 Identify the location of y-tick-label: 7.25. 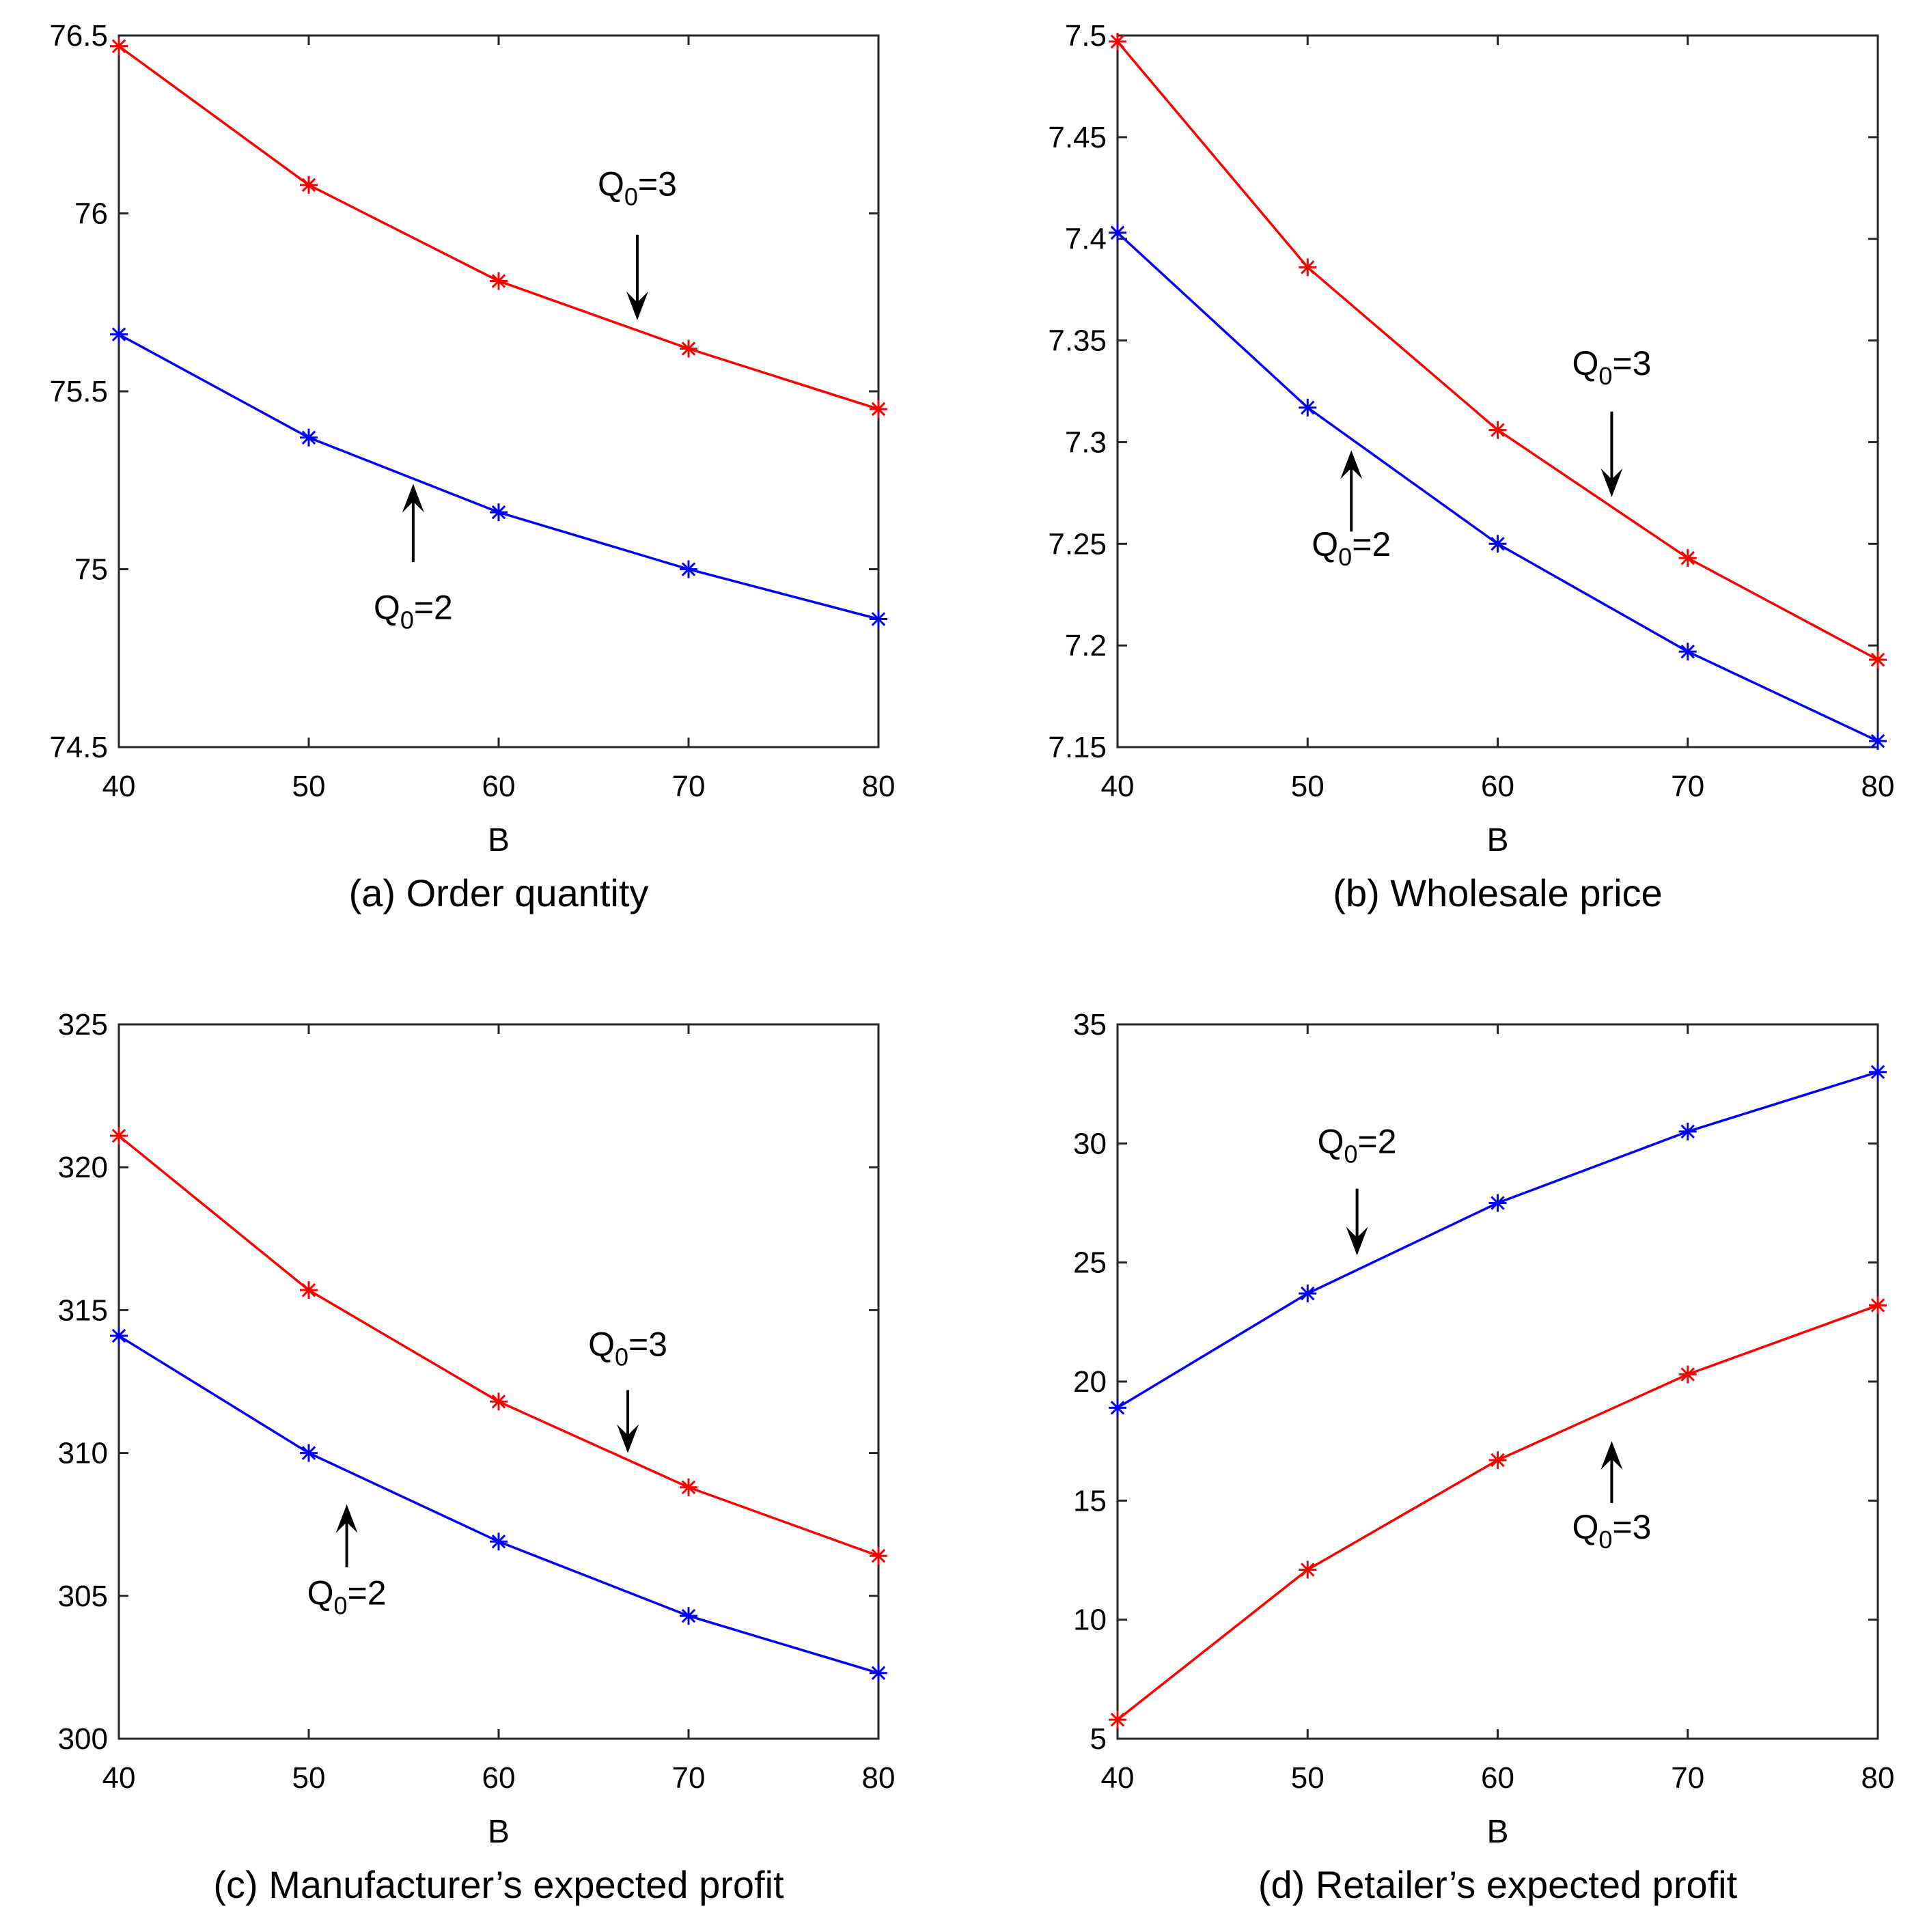
(1077, 544).